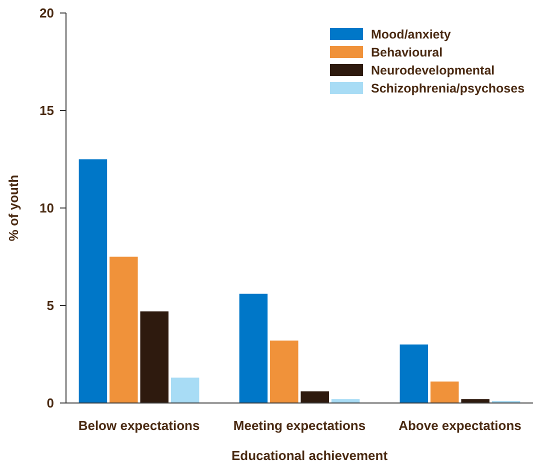 This screenshot has height=468, width=533. I want to click on y-tick-label: 15, so click(47, 110).